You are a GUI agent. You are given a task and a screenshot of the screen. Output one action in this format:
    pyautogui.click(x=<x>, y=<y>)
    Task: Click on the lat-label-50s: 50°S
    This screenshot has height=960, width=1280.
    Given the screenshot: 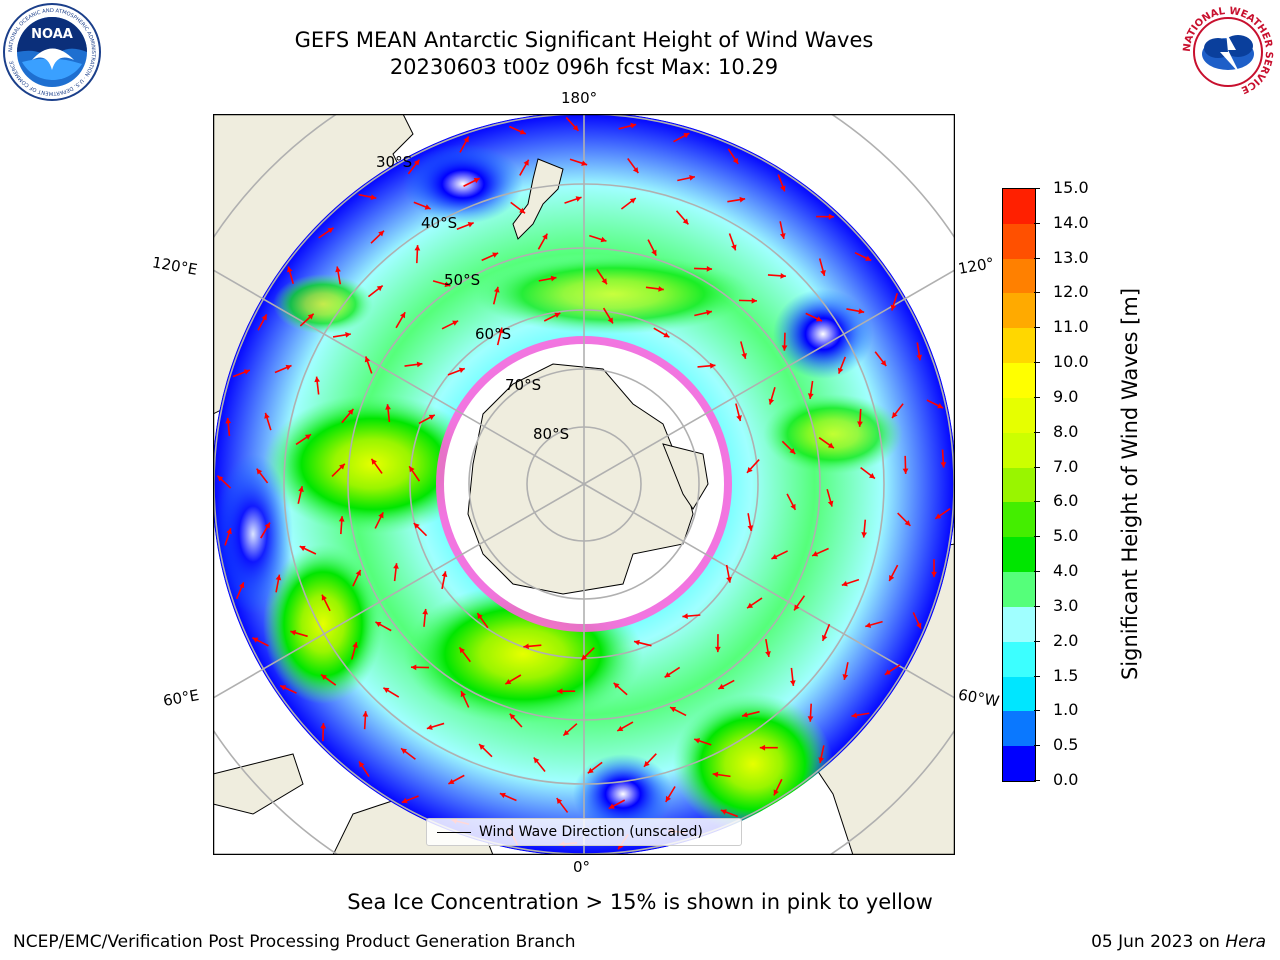 What is the action you would take?
    pyautogui.click(x=462, y=280)
    